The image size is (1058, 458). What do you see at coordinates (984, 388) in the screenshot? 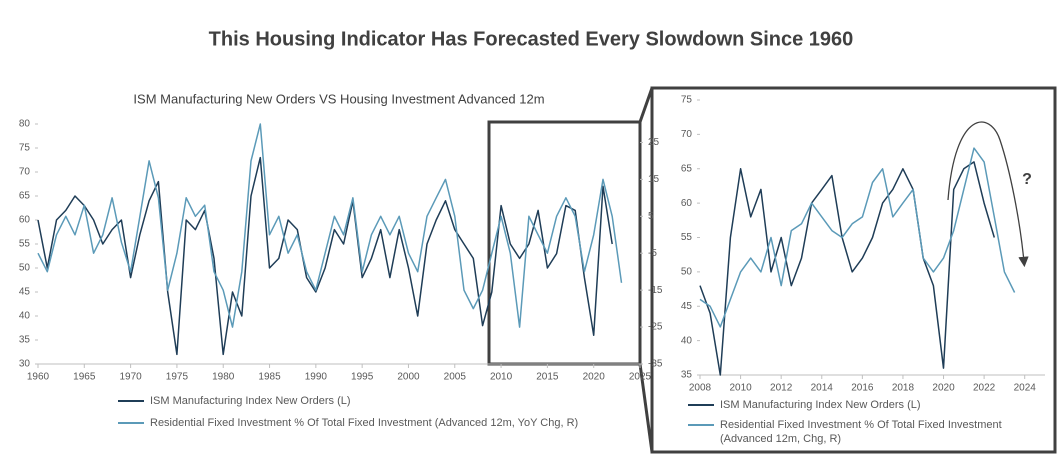
I see `x-tick-label: 2022` at bounding box center [984, 388].